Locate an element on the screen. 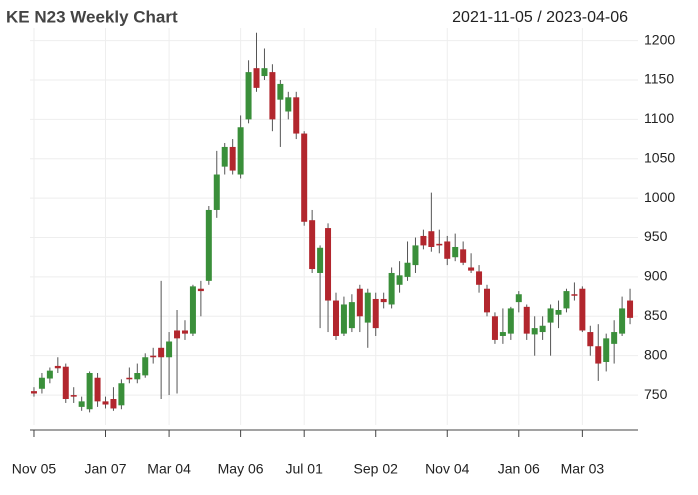 The height and width of the screenshot is (495, 698). chart-subtitle: 2021-11-05 / 2023-04-06 is located at coordinates (540, 17).